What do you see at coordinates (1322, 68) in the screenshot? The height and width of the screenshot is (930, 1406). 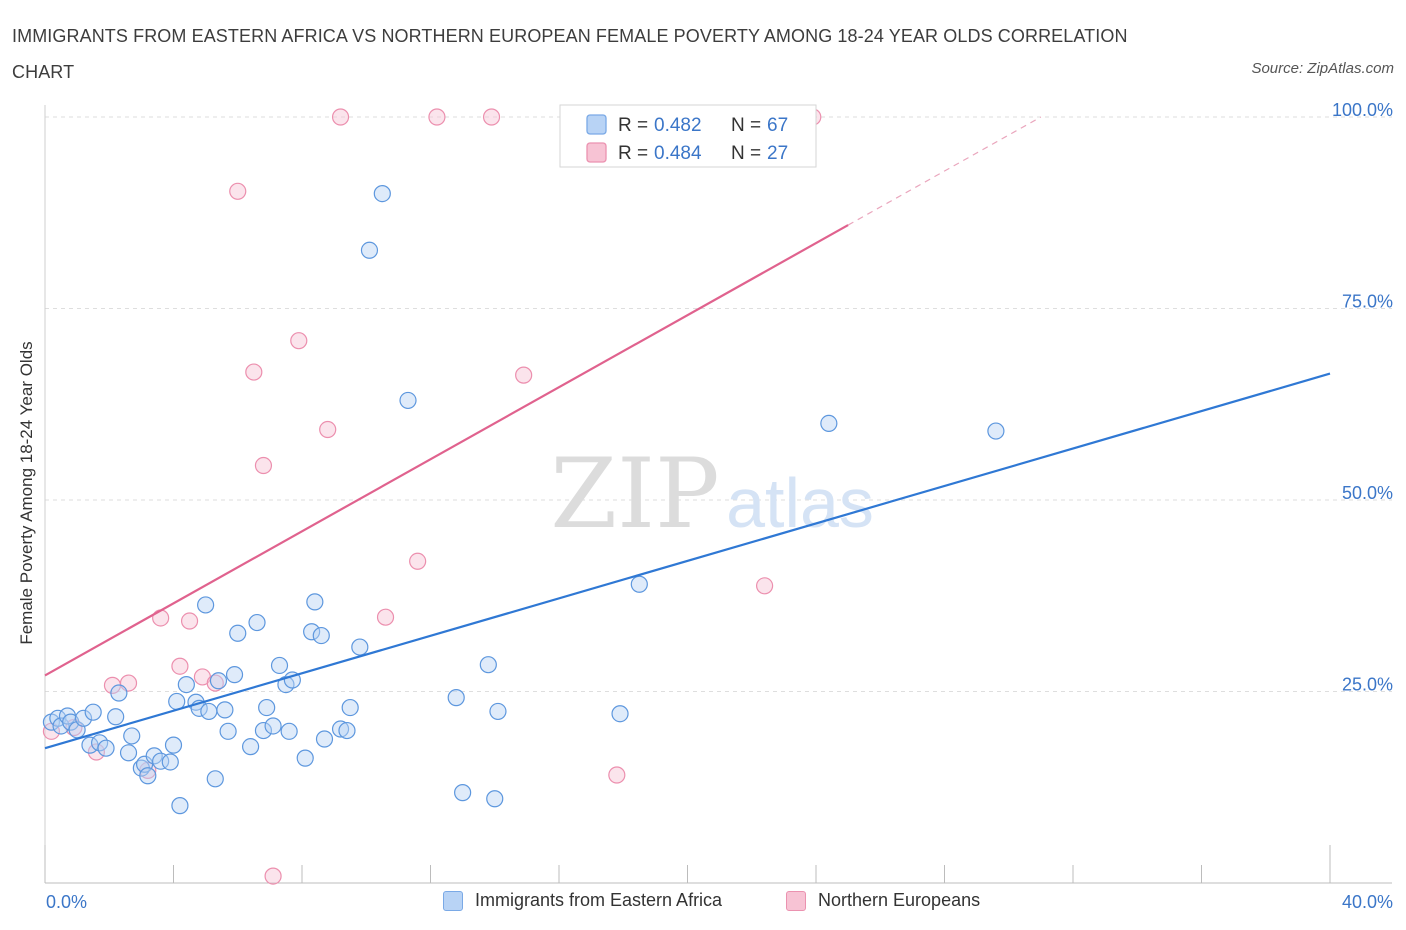 I see `source-label: Source: ZipAtlas.com` at bounding box center [1322, 68].